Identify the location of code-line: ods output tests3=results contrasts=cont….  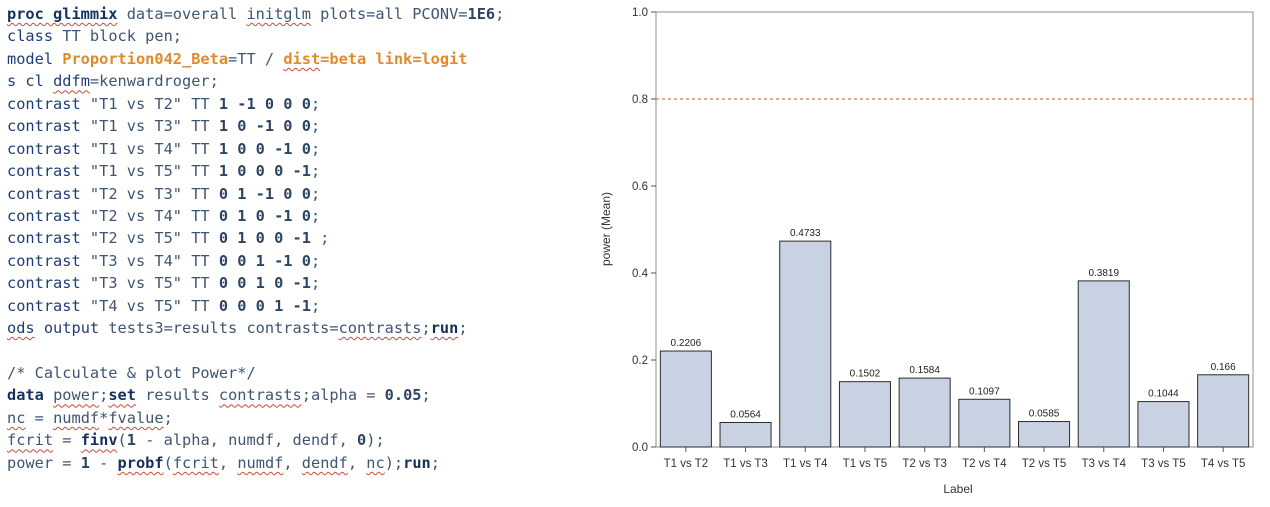
(287, 328).